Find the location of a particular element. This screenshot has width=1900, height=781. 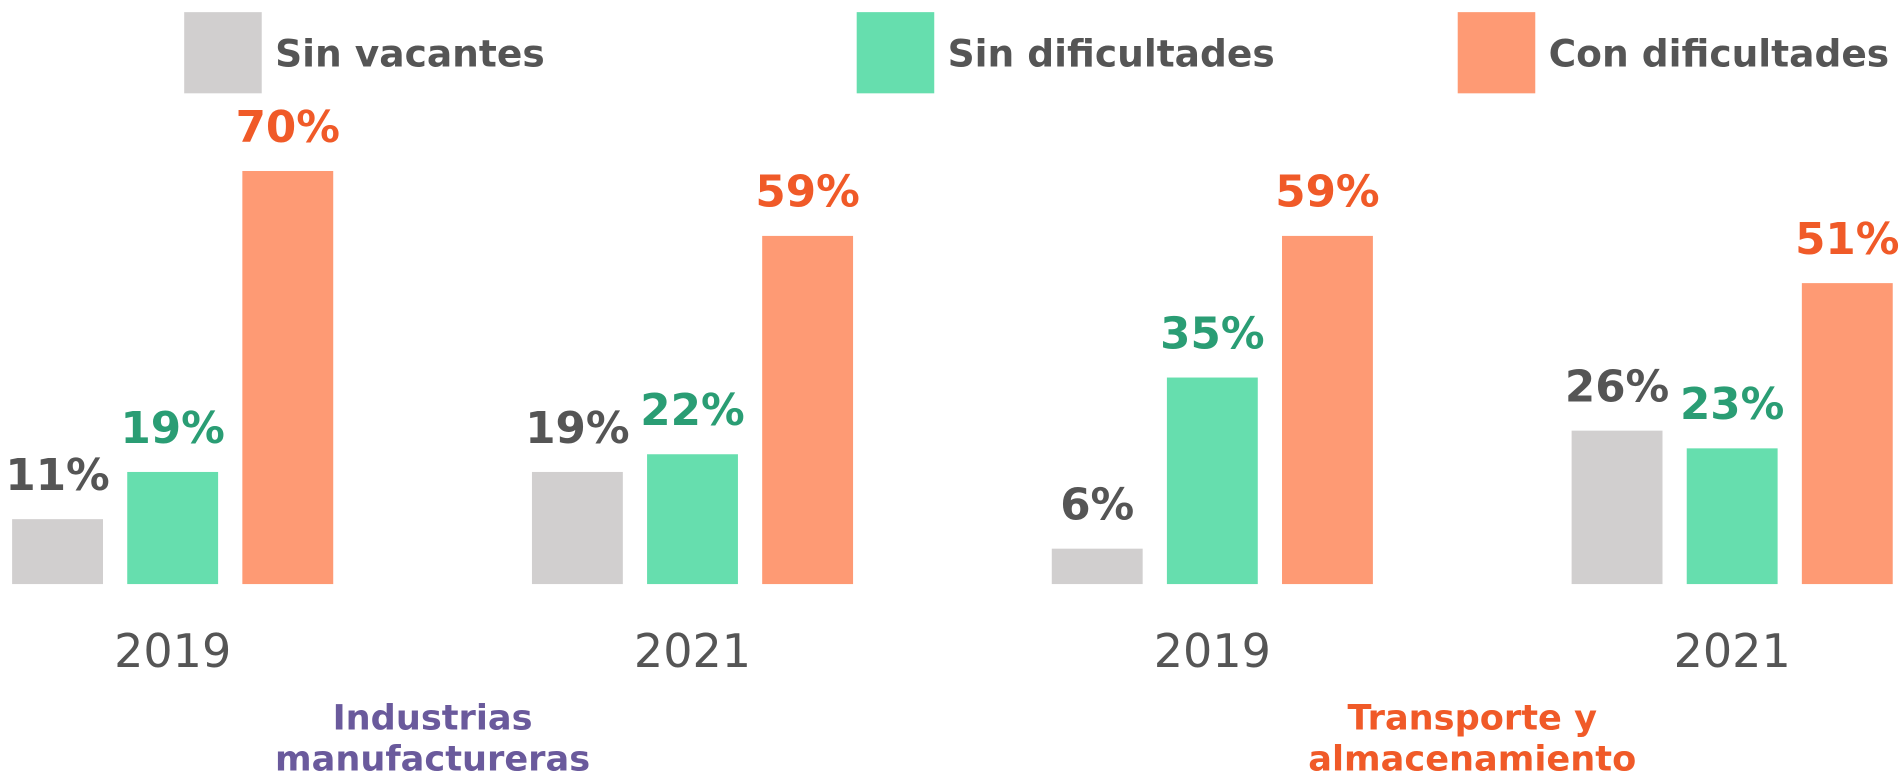

group-label-box: Transporte y almacenamiento is located at coordinates (1472, 738).